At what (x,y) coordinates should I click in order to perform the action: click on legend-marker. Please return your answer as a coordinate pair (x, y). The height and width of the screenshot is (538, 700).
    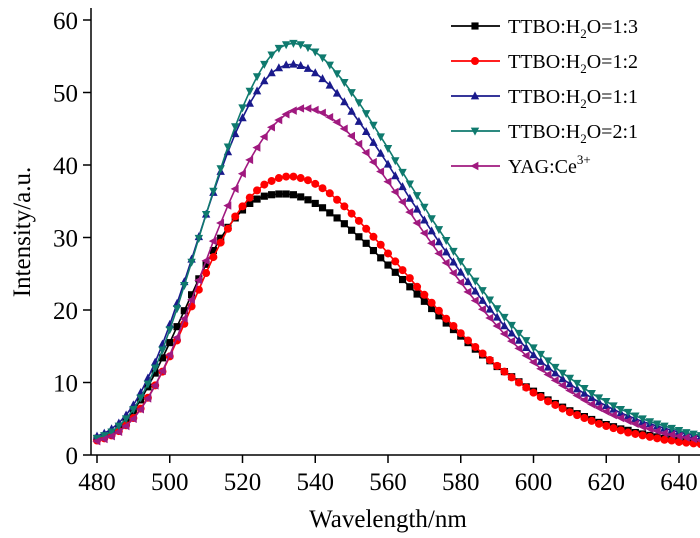
    Looking at the image, I should click on (475, 61).